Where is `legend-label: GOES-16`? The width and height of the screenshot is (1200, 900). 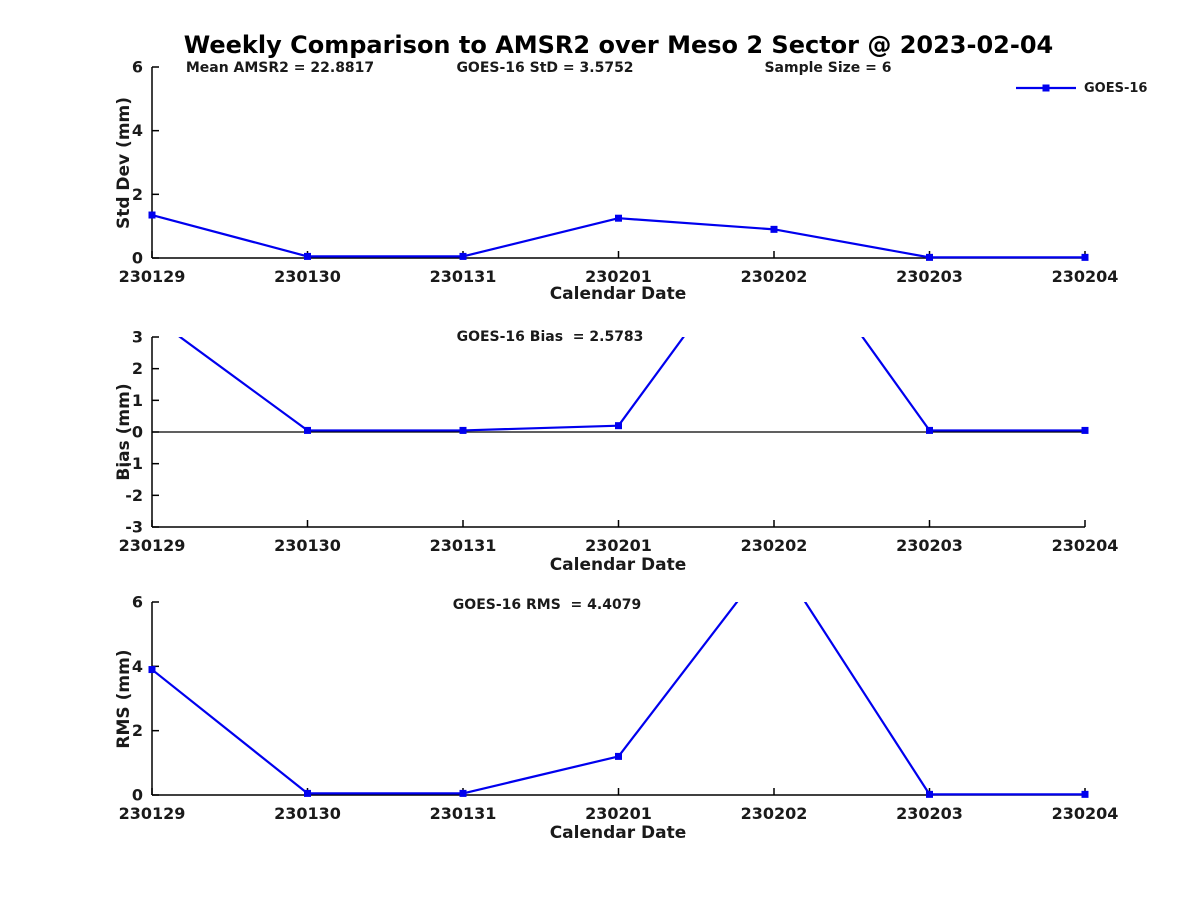 legend-label: GOES-16 is located at coordinates (1116, 88).